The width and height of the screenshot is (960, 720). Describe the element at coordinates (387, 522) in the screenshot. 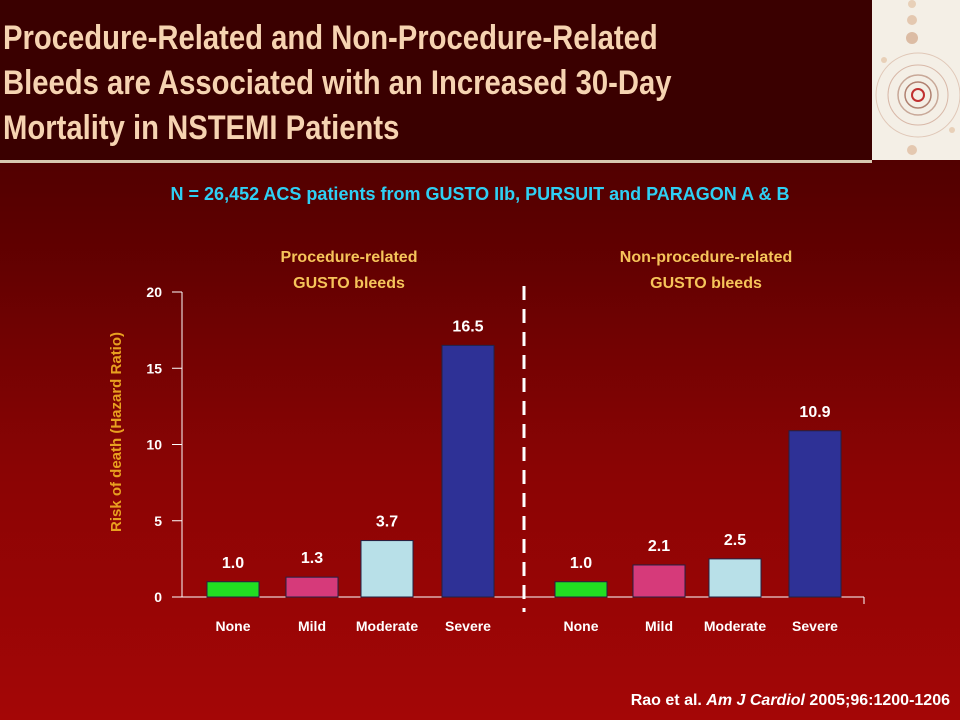

I see `data-label: 3.7` at that location.